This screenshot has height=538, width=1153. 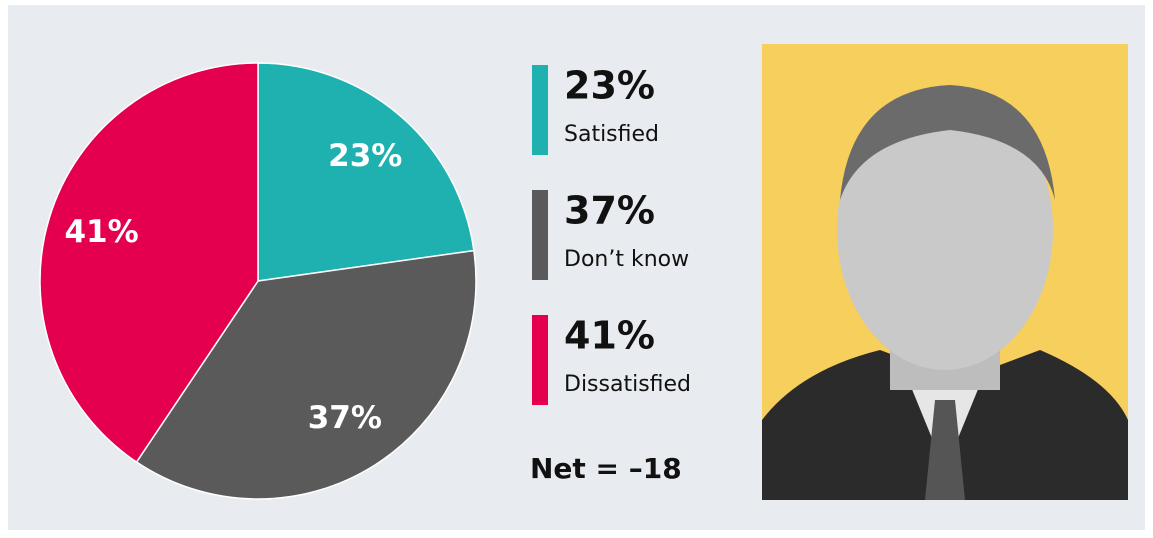 What do you see at coordinates (606, 468) in the screenshot?
I see `net-annotation: Net = –18` at bounding box center [606, 468].